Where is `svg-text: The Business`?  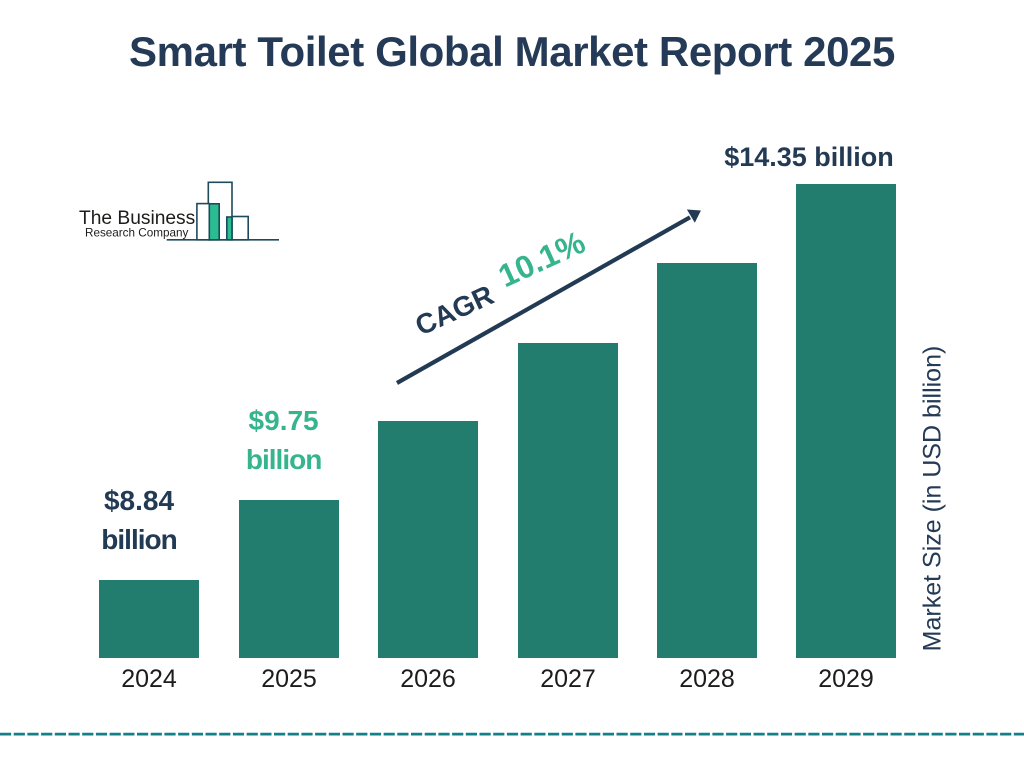
svg-text: The Business is located at coordinates (137, 218).